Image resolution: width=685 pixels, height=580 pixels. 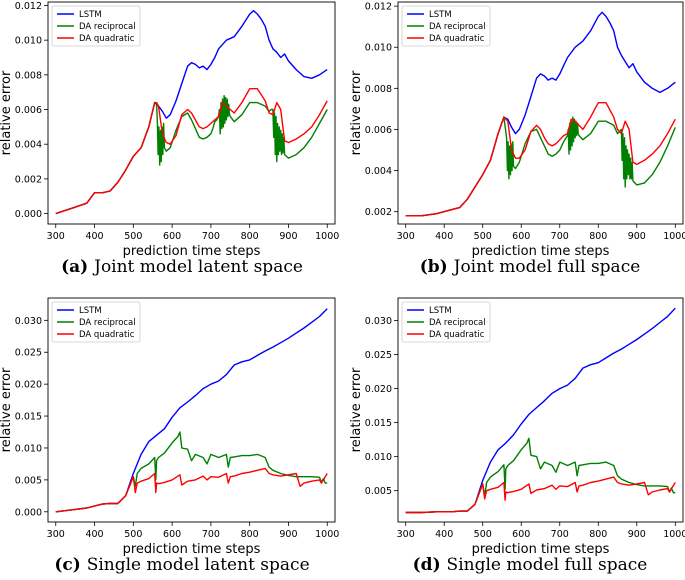 What do you see at coordinates (430, 565) in the screenshot?
I see `caption-tag: (d)` at bounding box center [430, 565].